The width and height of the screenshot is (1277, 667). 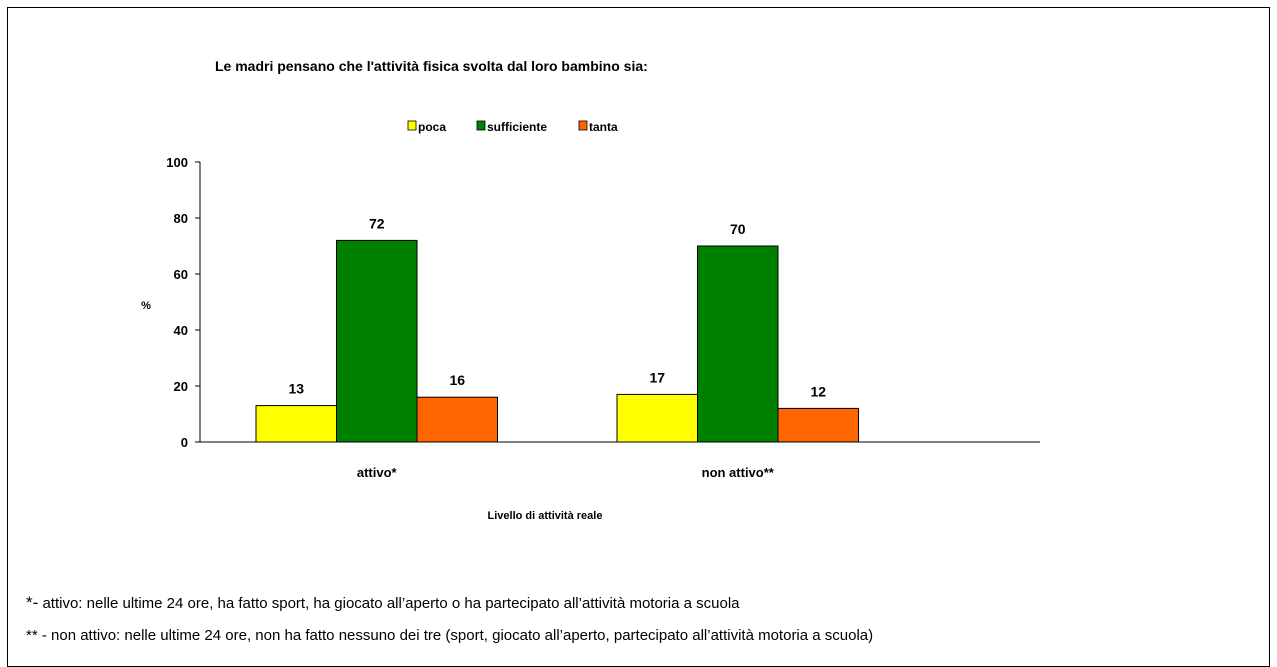 What do you see at coordinates (583, 125) in the screenshot?
I see `legend-swatch-tanta` at bounding box center [583, 125].